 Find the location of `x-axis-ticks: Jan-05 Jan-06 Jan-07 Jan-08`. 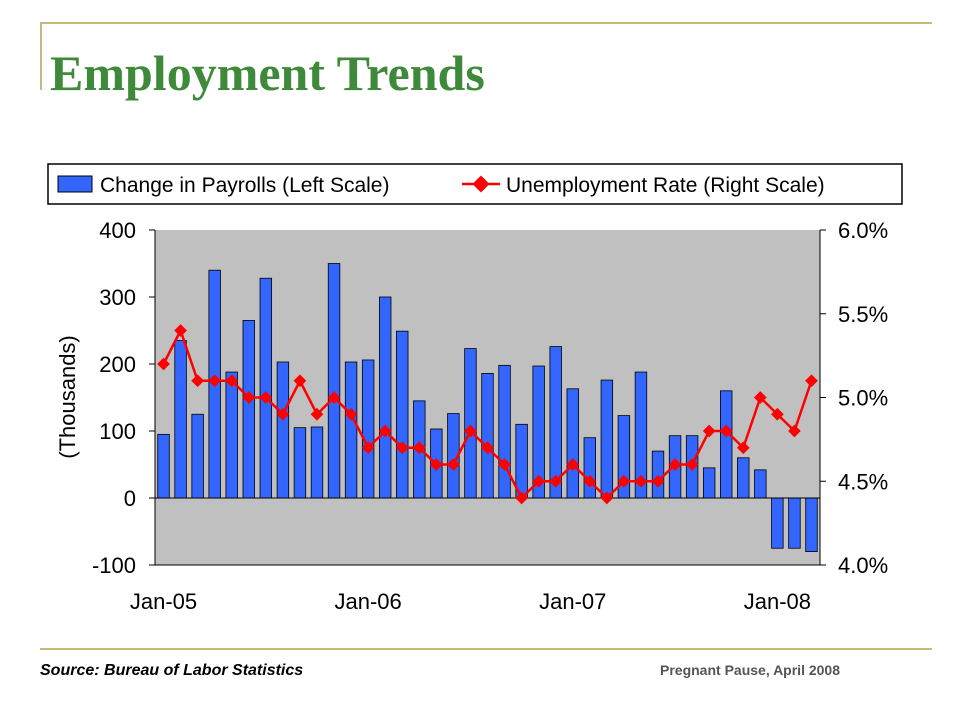

x-axis-ticks: Jan-05 Jan-06 Jan-07 Jan-08 is located at coordinates (470, 601).